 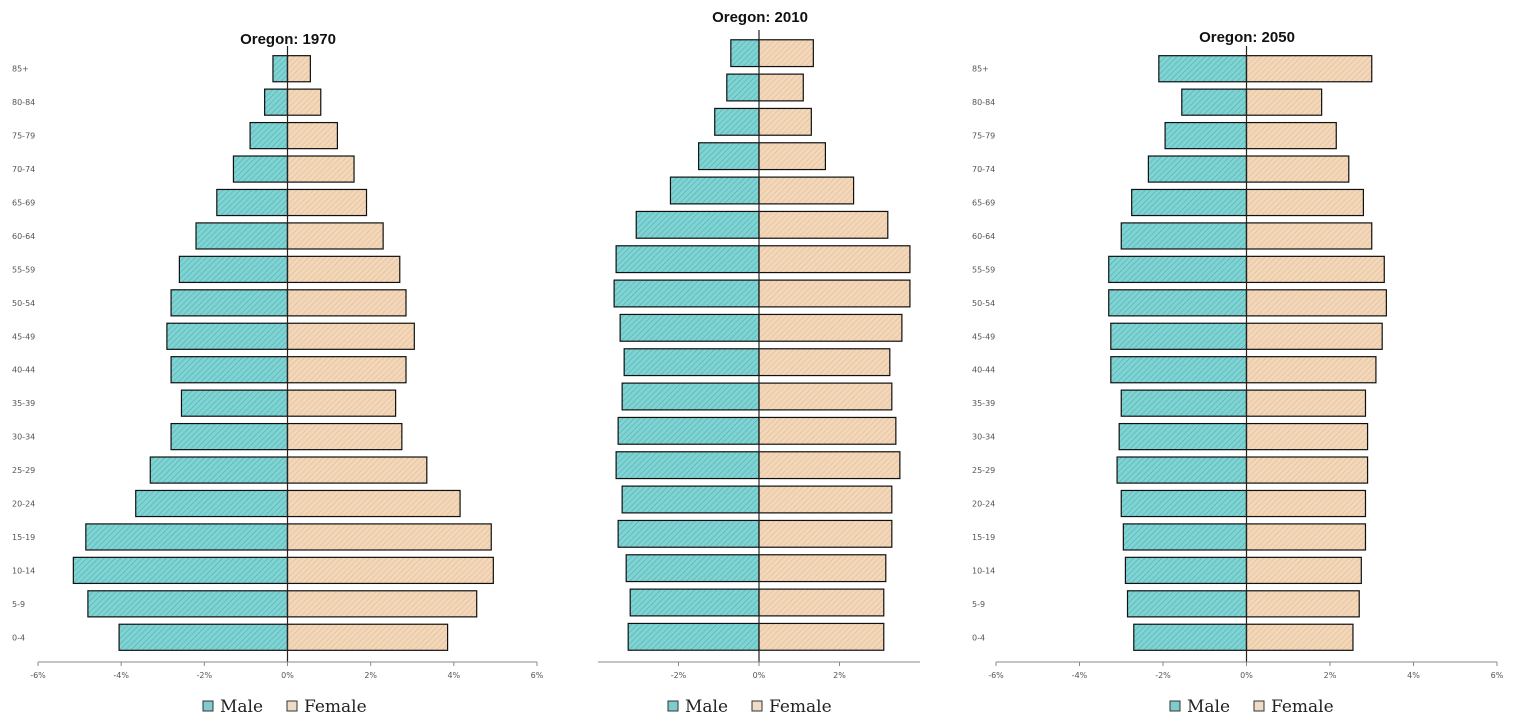 What do you see at coordinates (978, 637) in the screenshot?
I see `category-label: 0-4` at bounding box center [978, 637].